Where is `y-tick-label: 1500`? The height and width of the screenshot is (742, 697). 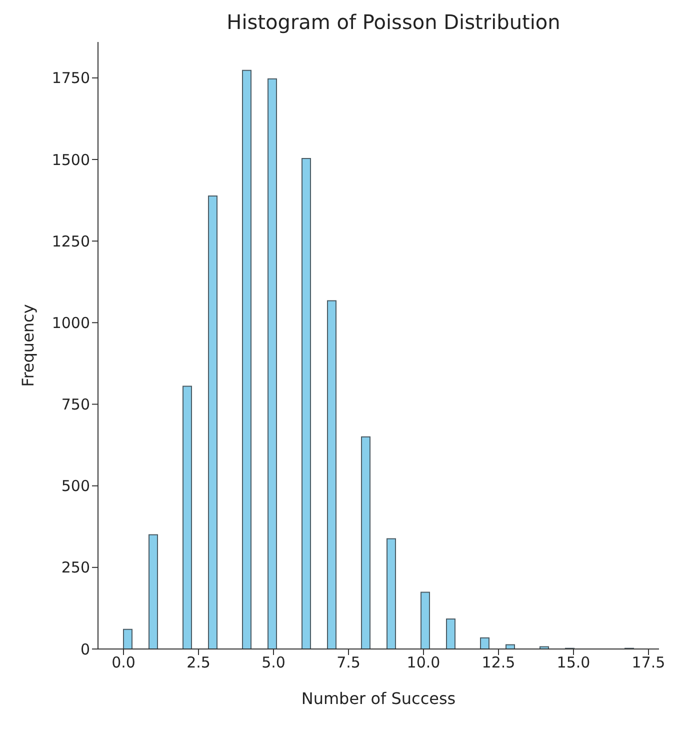 y-tick-label: 1500 is located at coordinates (71, 159).